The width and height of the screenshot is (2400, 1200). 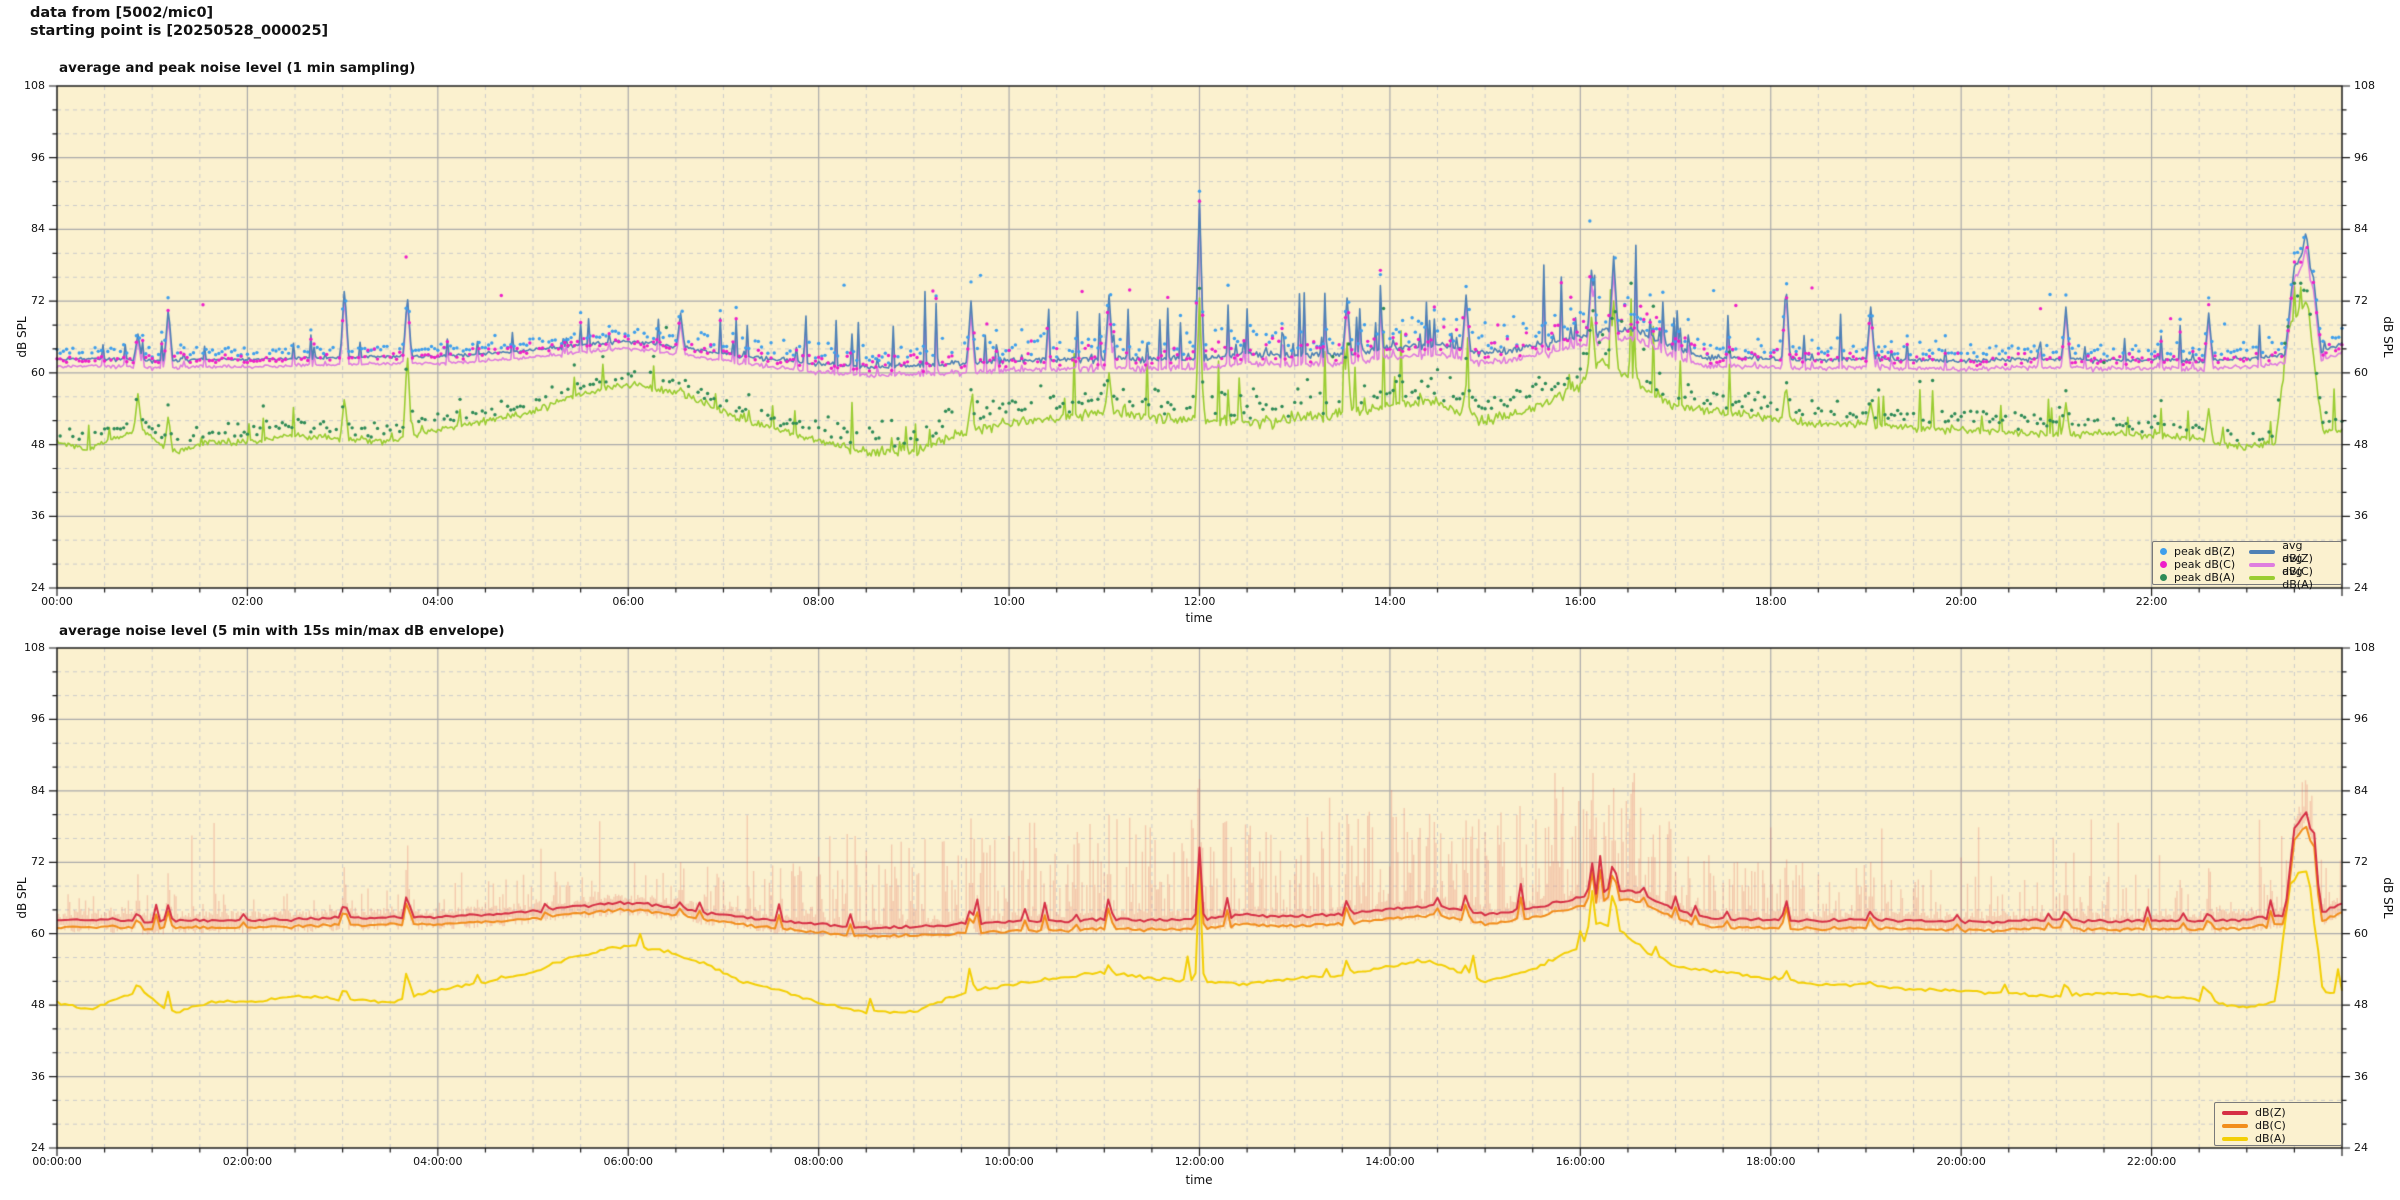 What do you see at coordinates (57, 601) in the screenshot?
I see `x-tick-label: 00:00` at bounding box center [57, 601].